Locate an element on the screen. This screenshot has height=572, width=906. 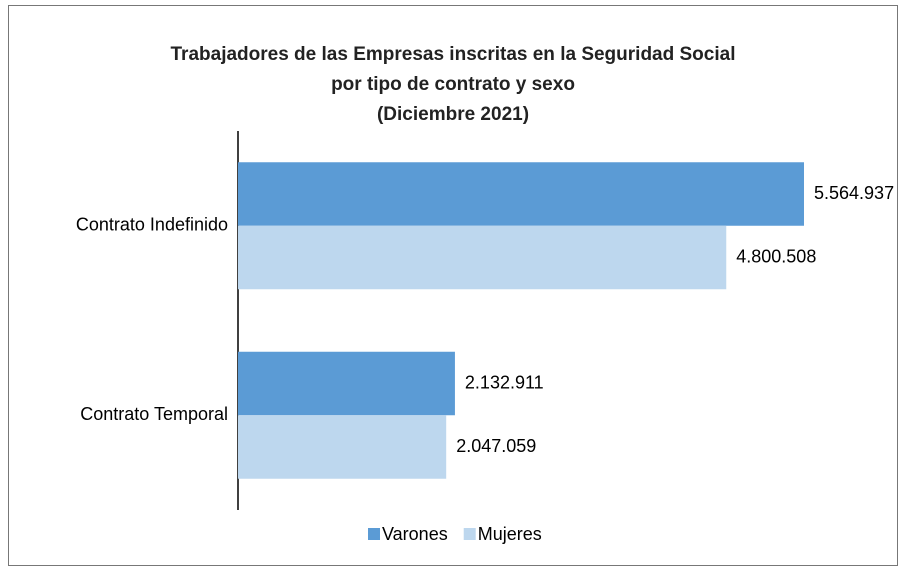
data-label: 4.800.508 is located at coordinates (776, 256).